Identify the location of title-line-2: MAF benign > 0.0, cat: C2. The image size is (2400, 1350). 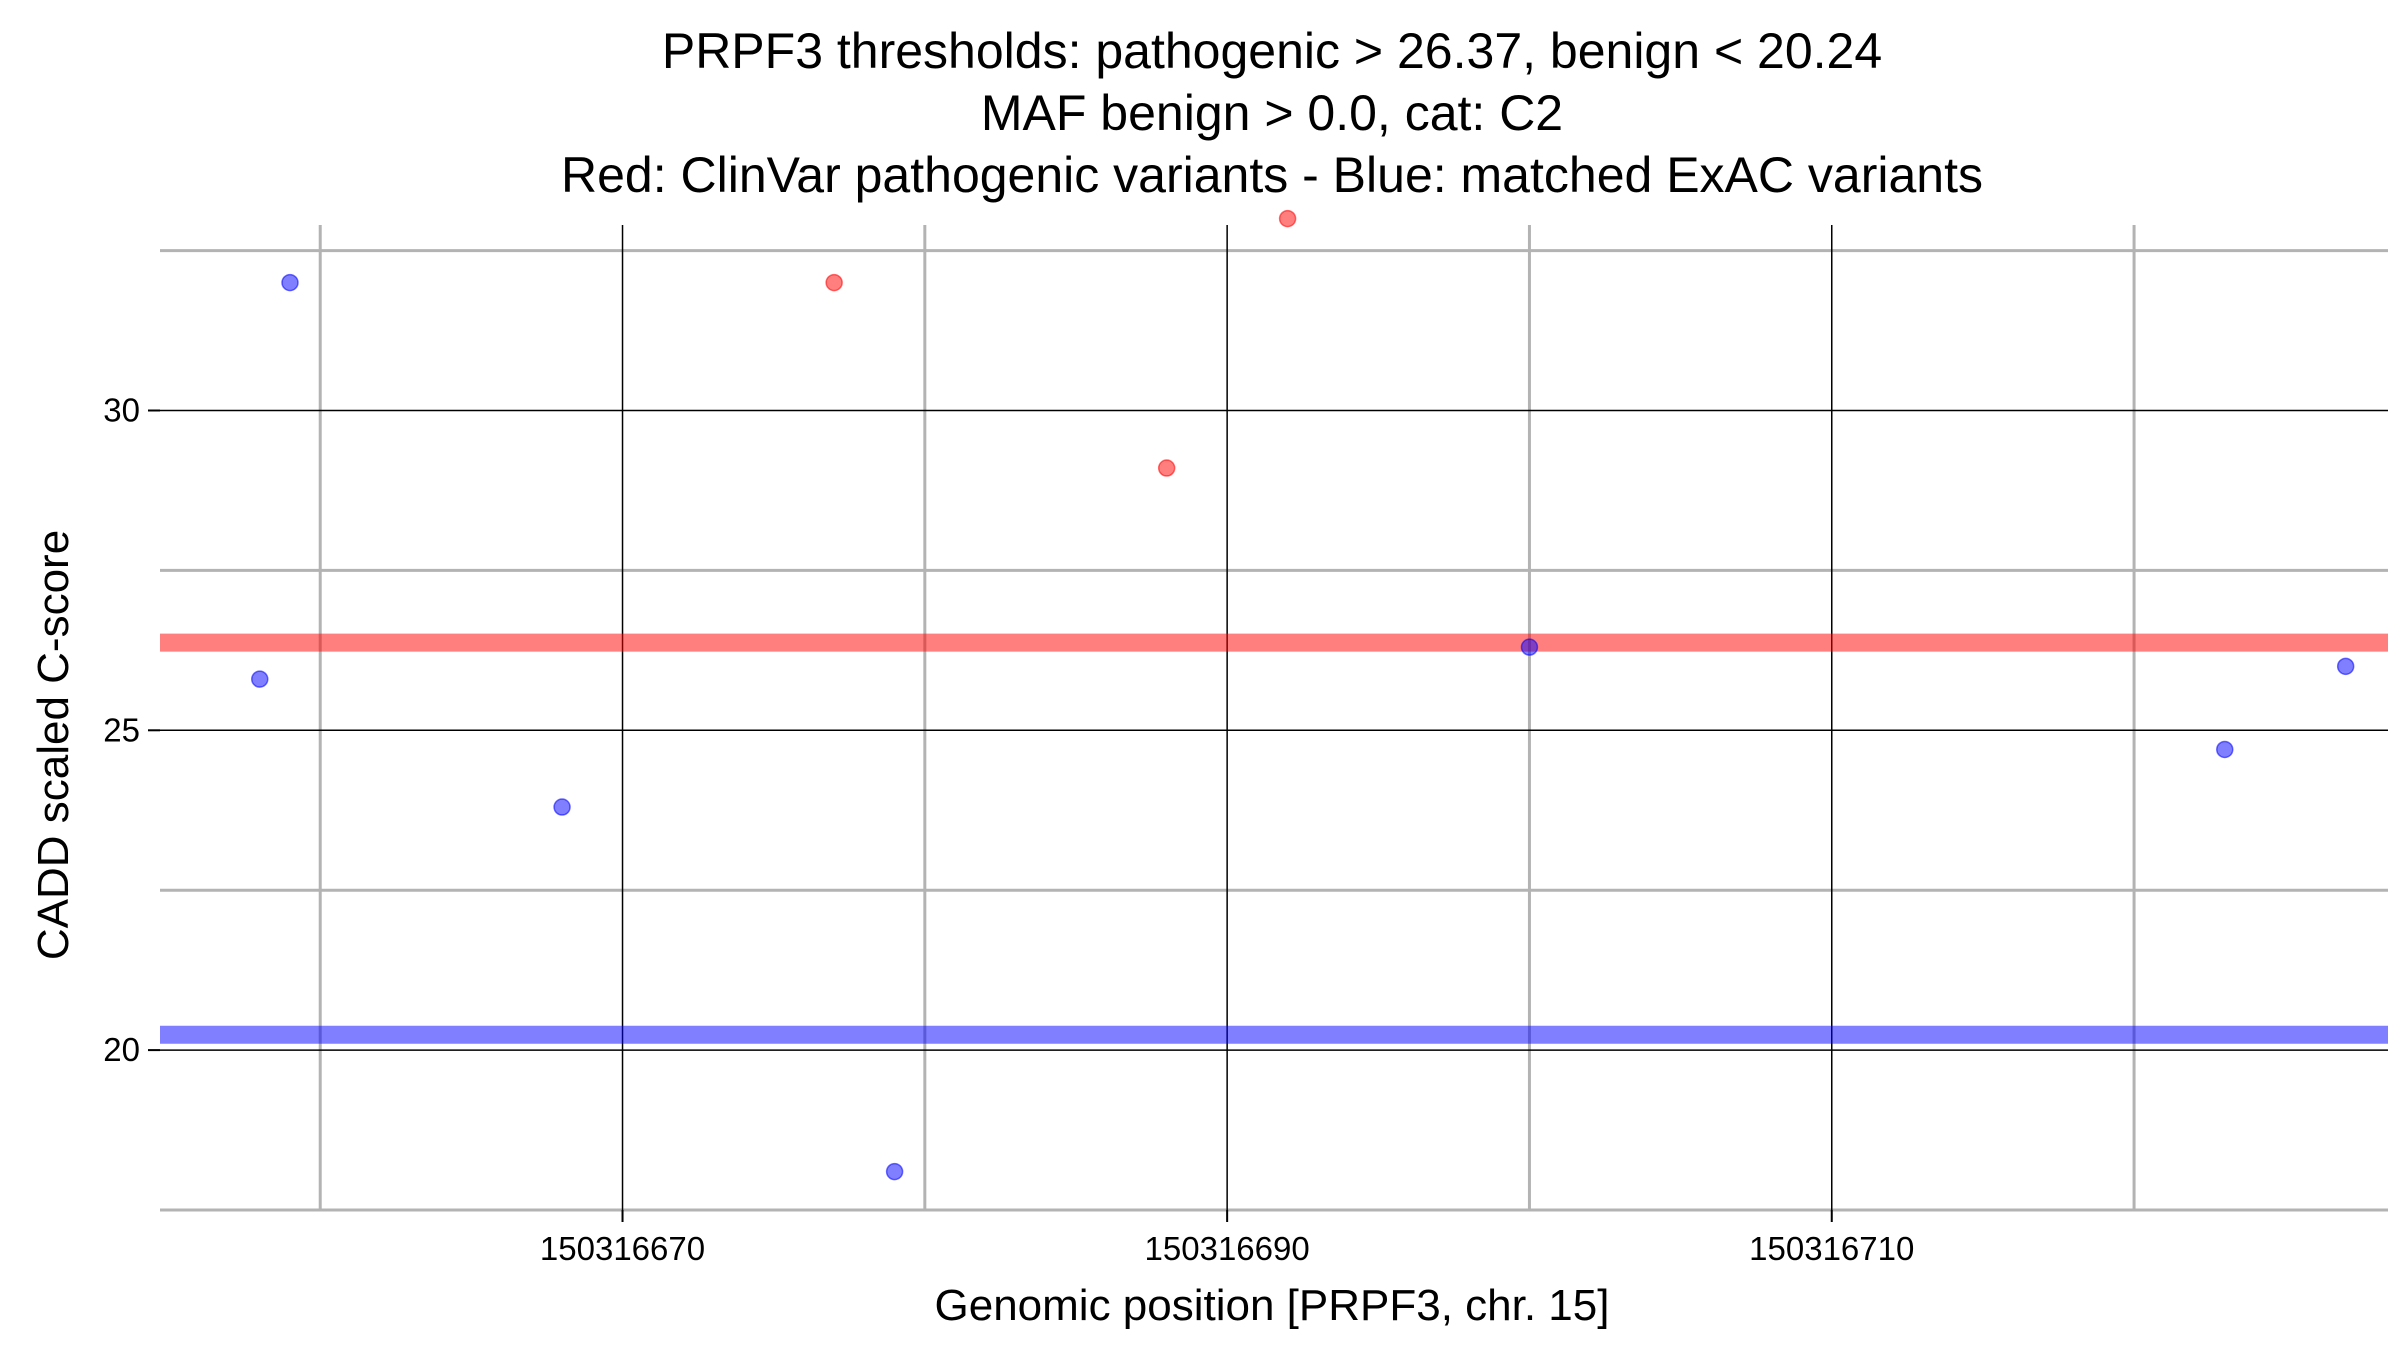
(1272, 113).